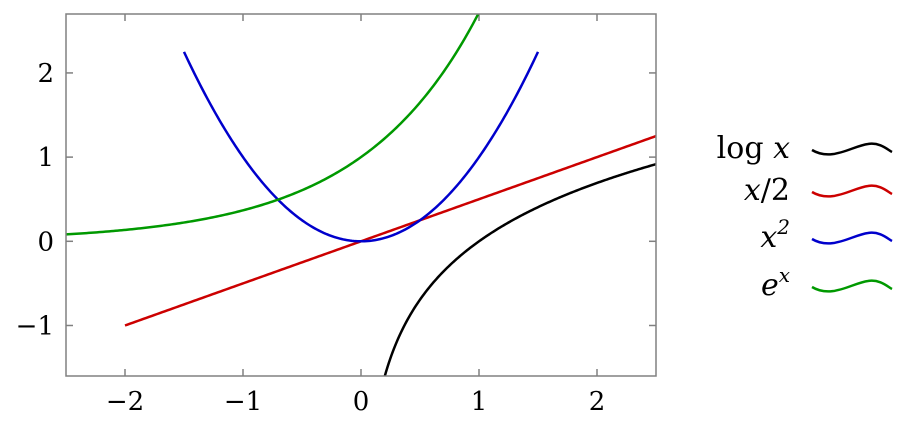 The height and width of the screenshot is (424, 900). Describe the element at coordinates (45, 158) in the screenshot. I see `y-tick-label: 1` at that location.